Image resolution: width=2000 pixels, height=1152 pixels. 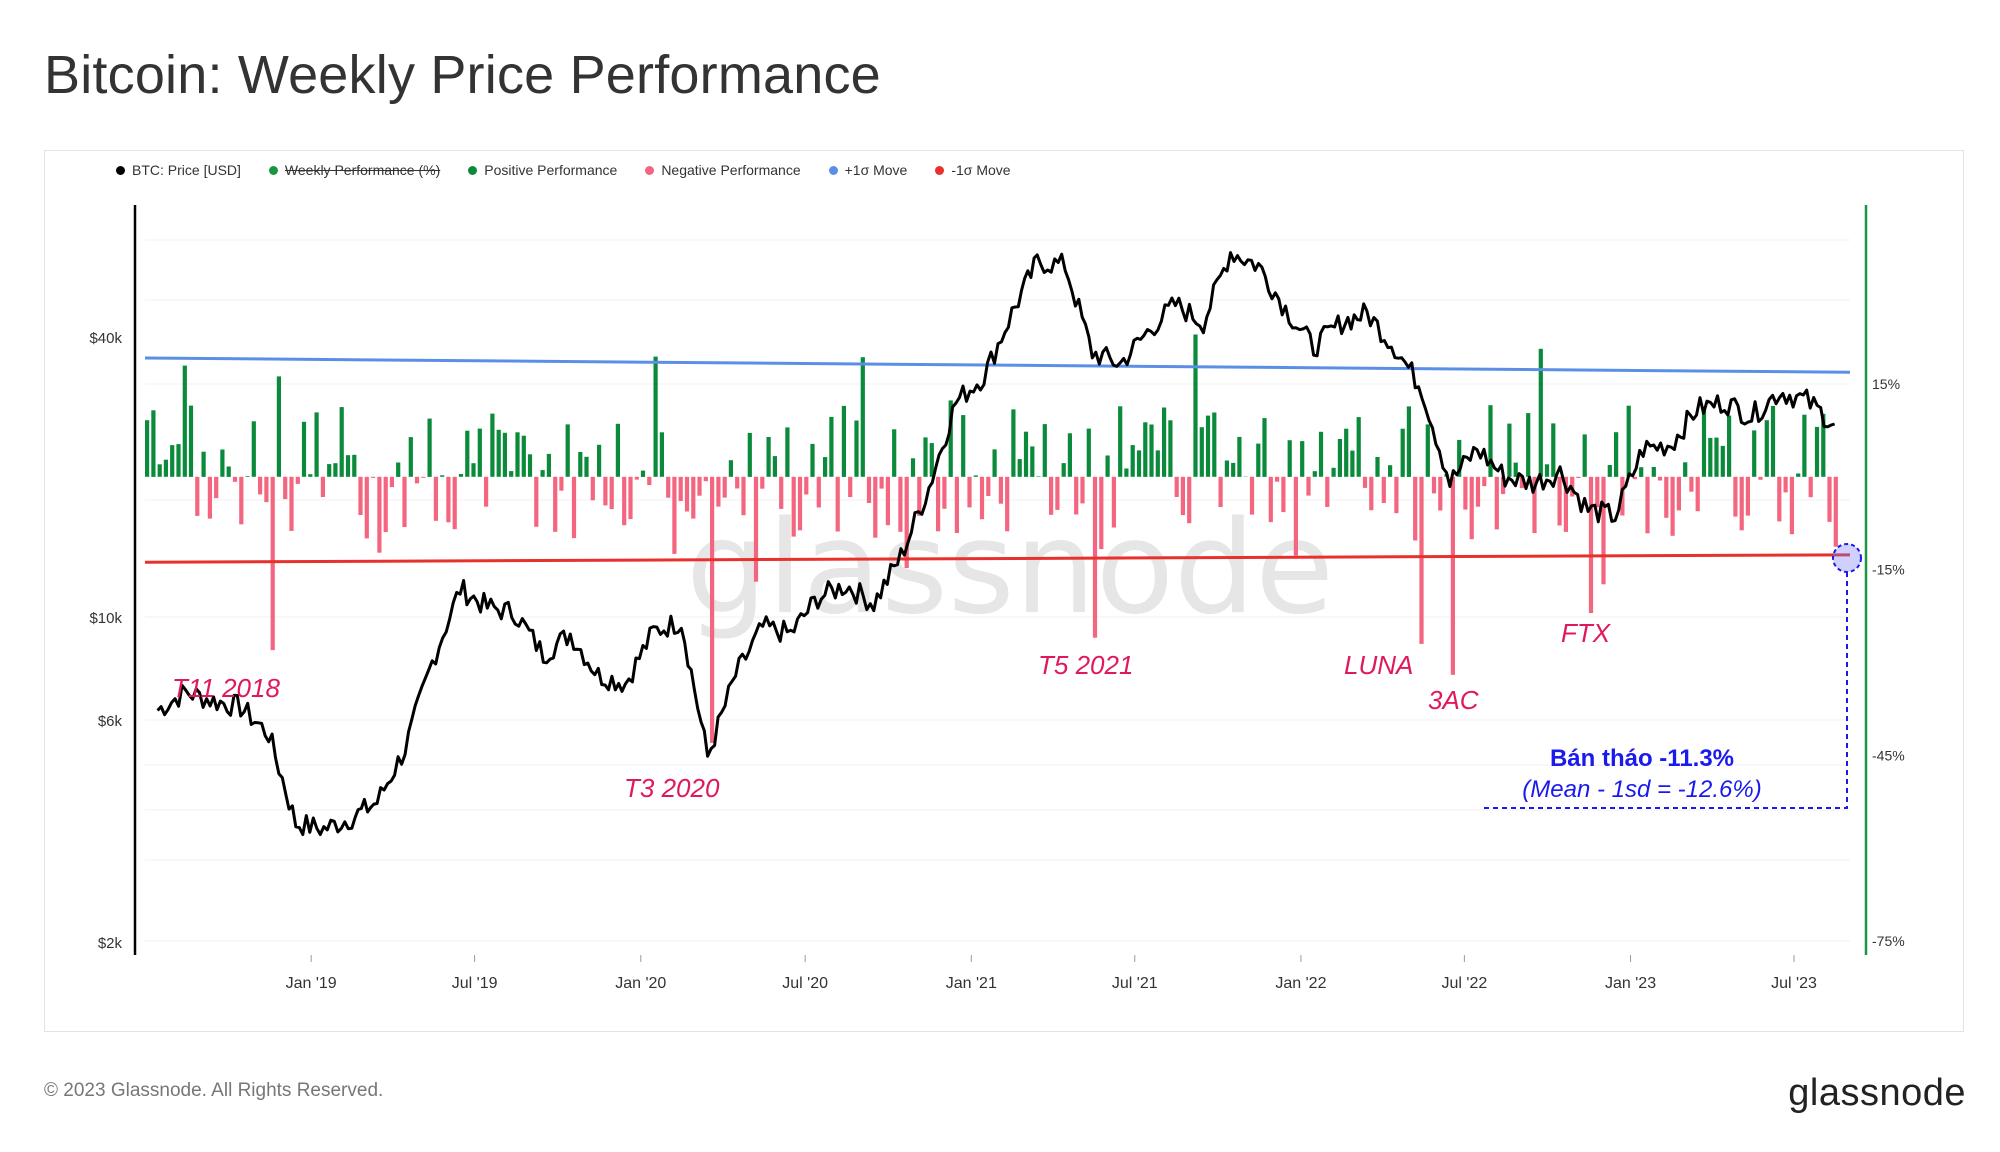 What do you see at coordinates (178, 170) in the screenshot?
I see `legend-item-price: BTC: Price [USD]` at bounding box center [178, 170].